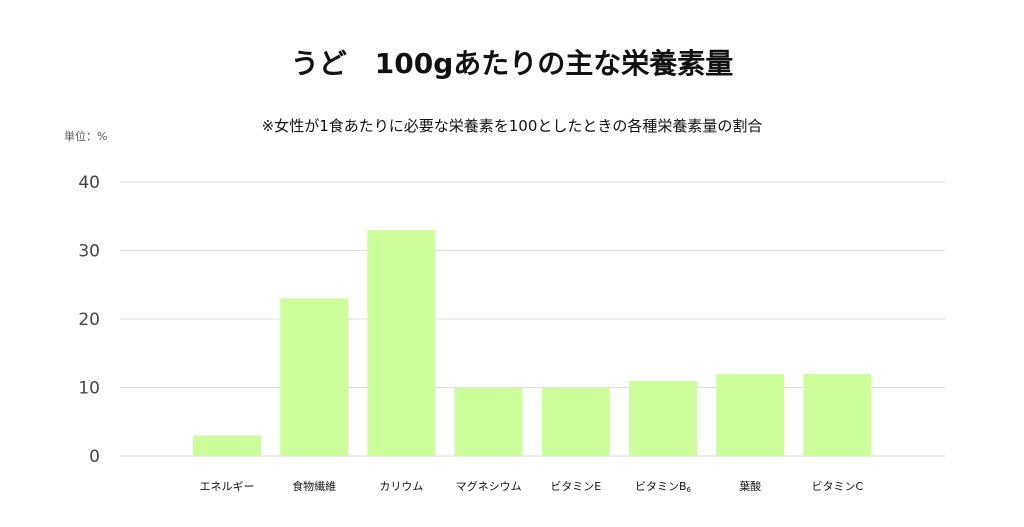 This screenshot has height=527, width=1024. Describe the element at coordinates (89, 252) in the screenshot. I see `y-tick-label: 30` at that location.